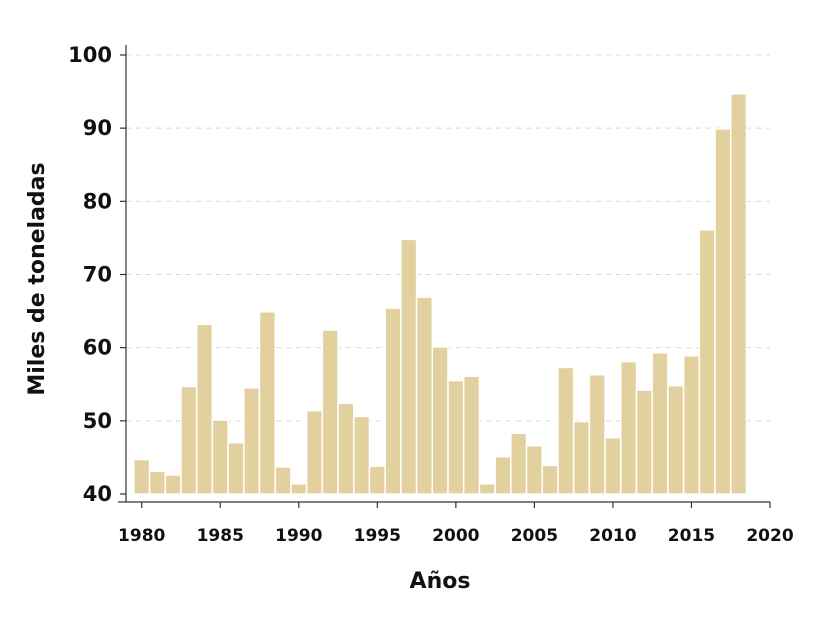 This screenshot has height=619, width=829. Describe the element at coordinates (298, 536) in the screenshot. I see `x-tick-label: 1990` at that location.